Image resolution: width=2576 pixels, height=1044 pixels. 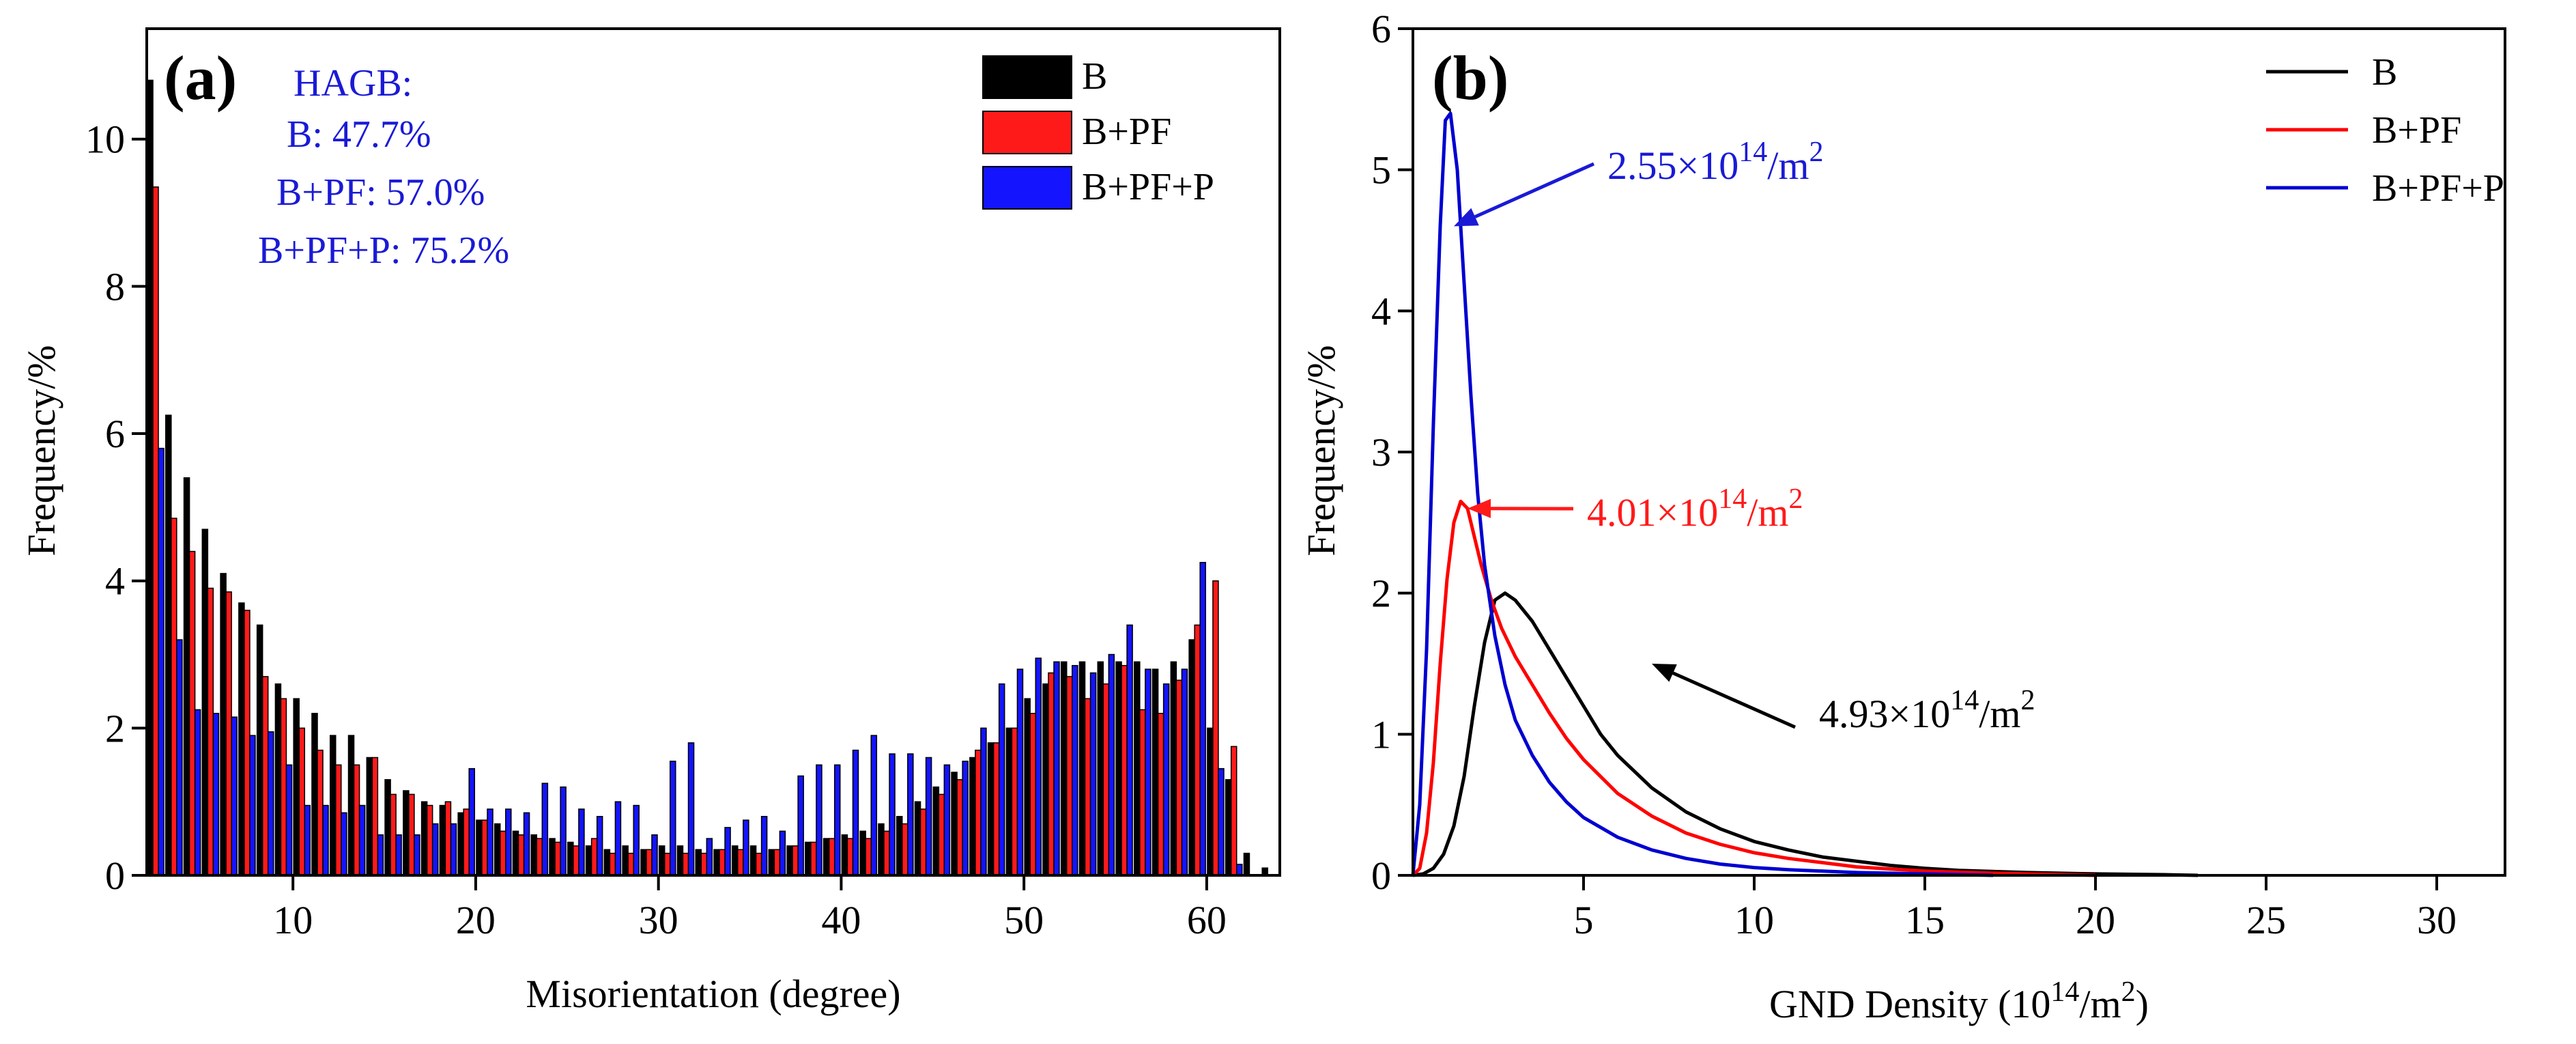 I want to click on a-ytick-label-4: 4, so click(x=115, y=581).